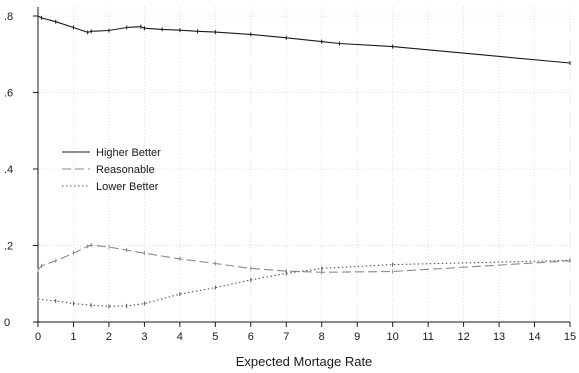 The image size is (579, 373). Describe the element at coordinates (127, 187) in the screenshot. I see `legend-label-lower-better: Lower Better` at that location.